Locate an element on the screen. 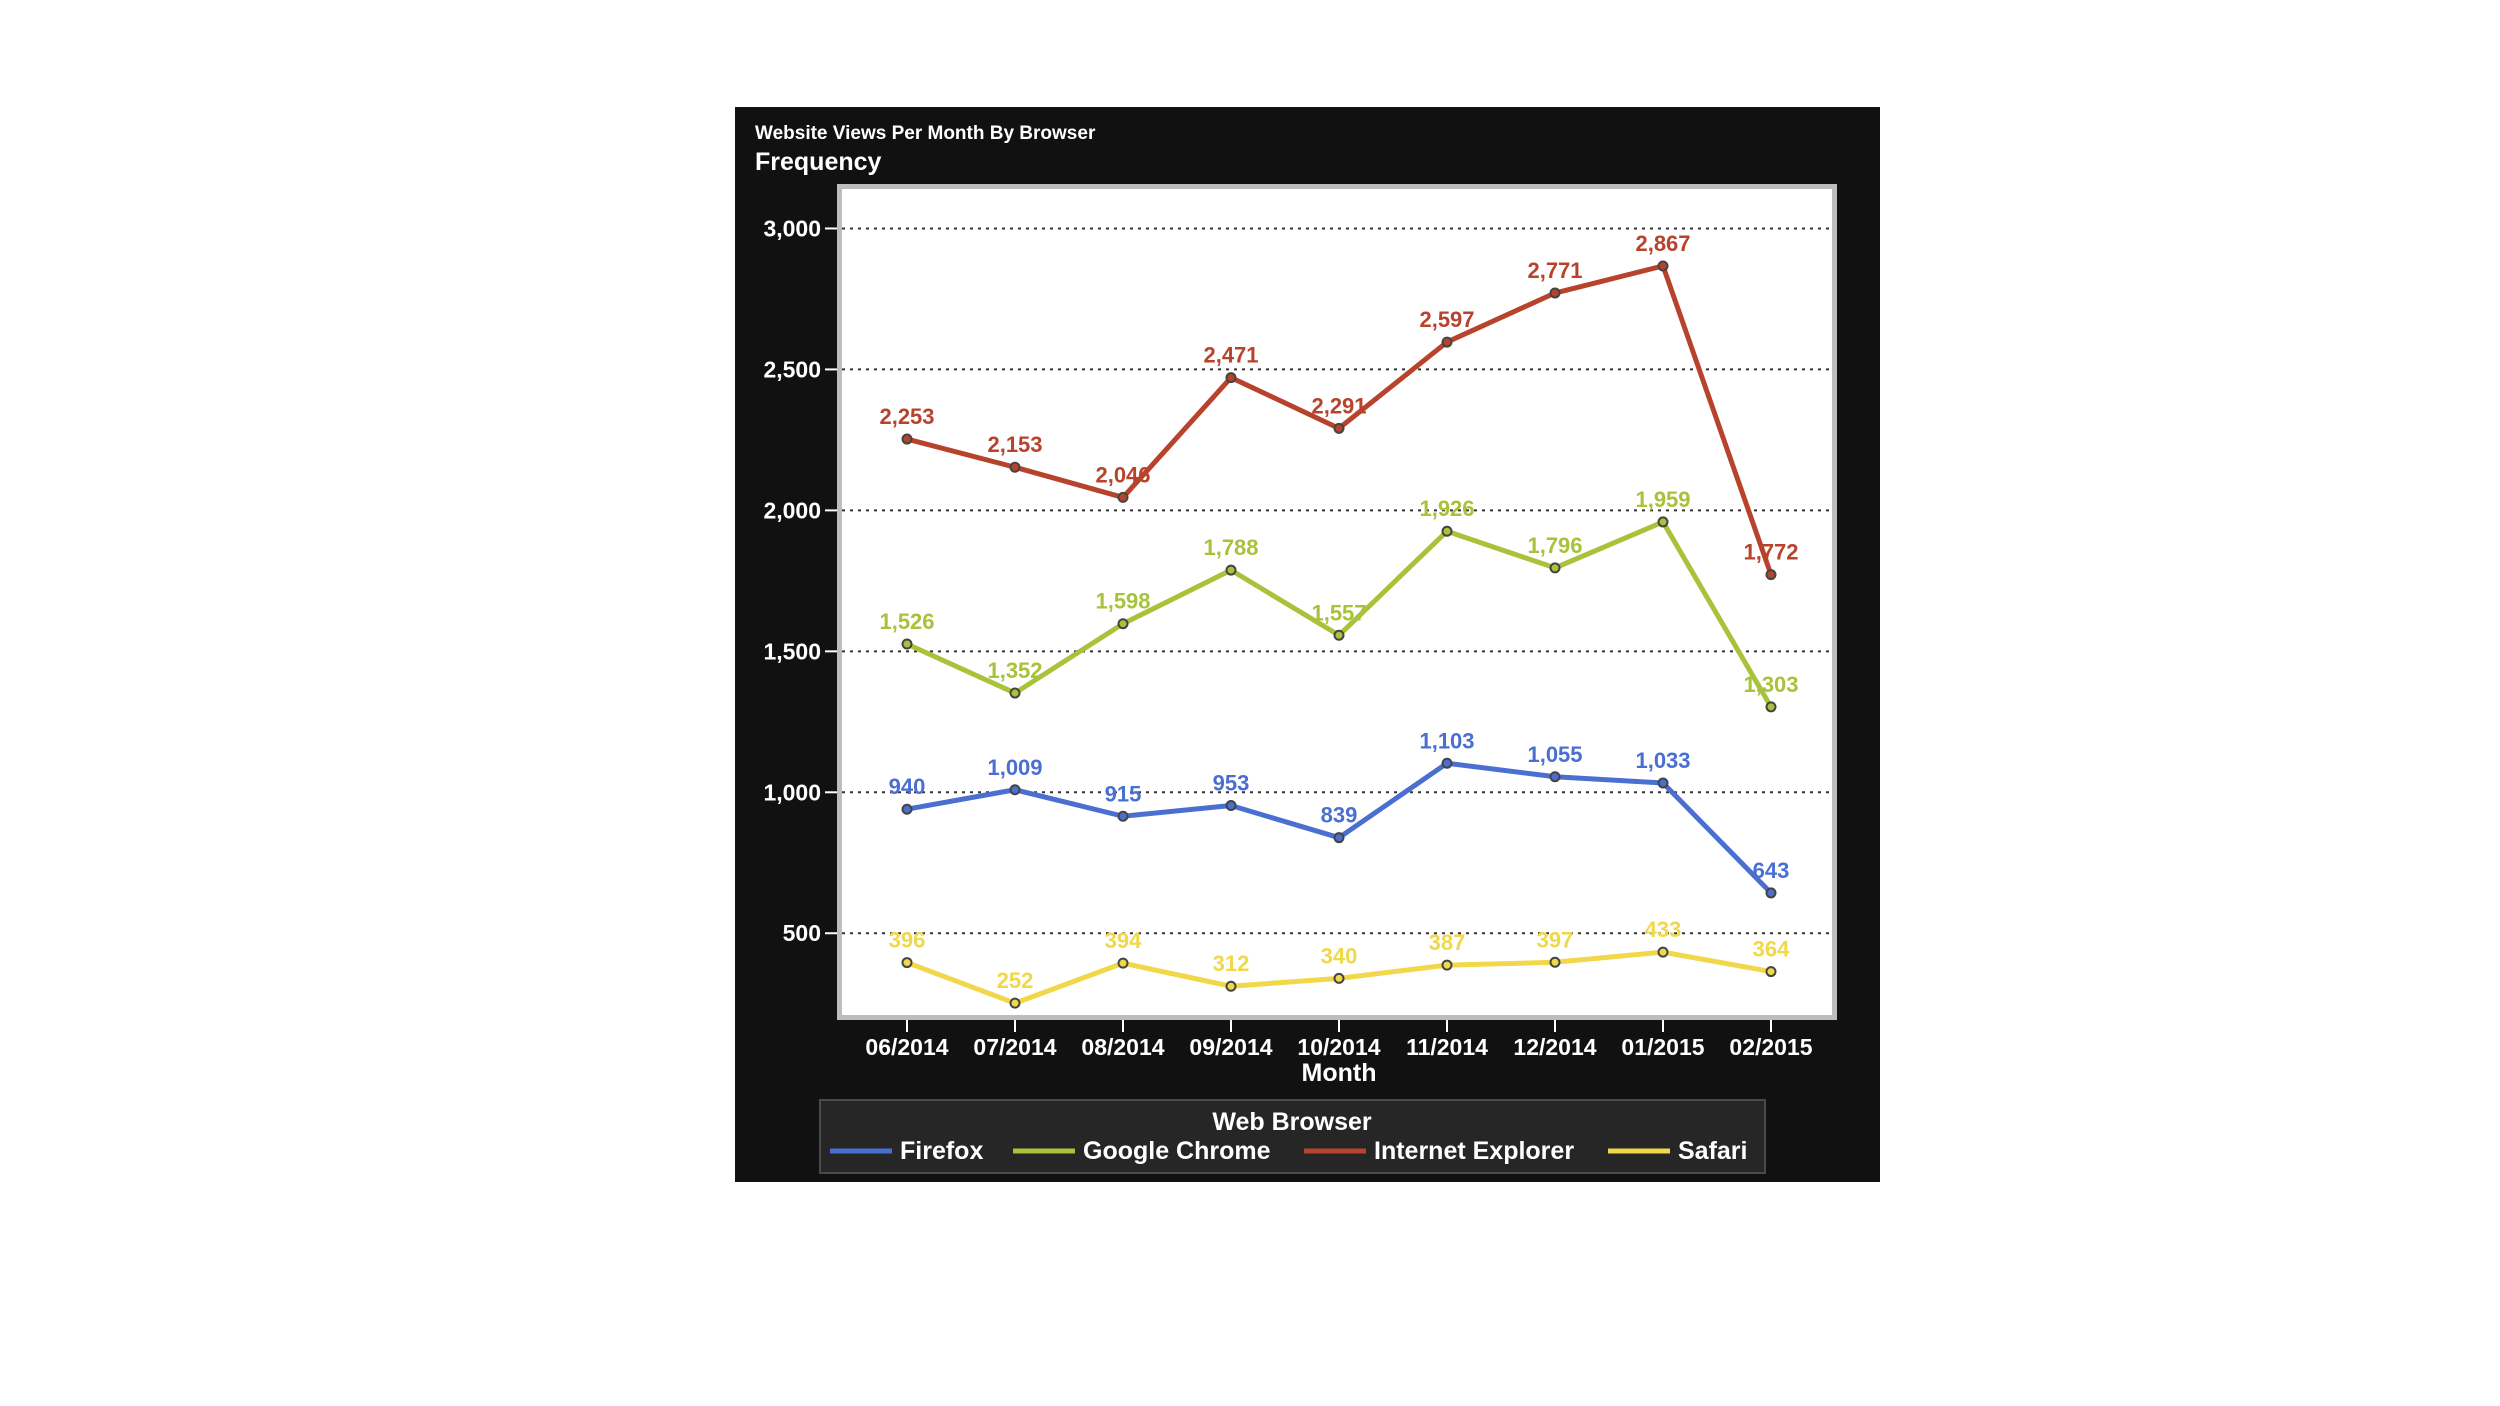 The width and height of the screenshot is (2500, 1406). legend-title: Web Browser is located at coordinates (1292, 1122).